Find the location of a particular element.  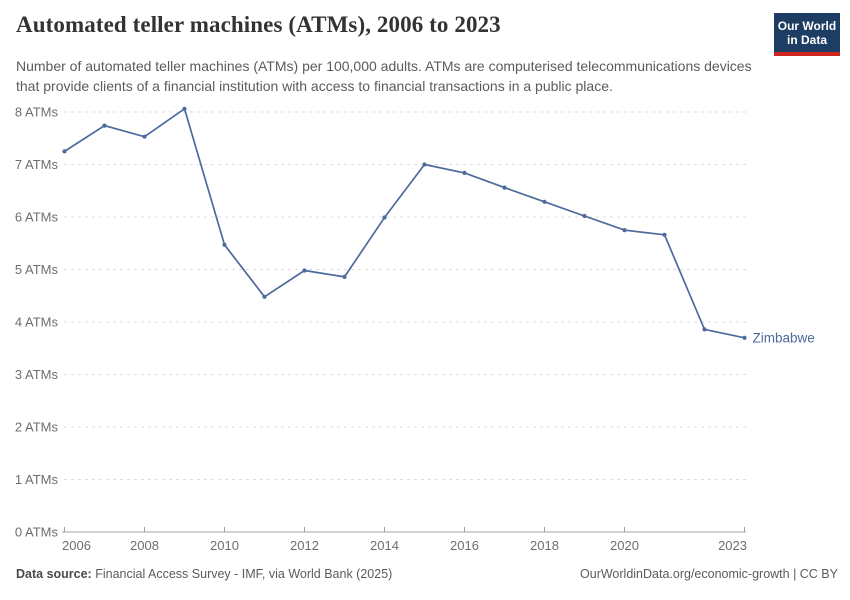

data-point-2020 is located at coordinates (624, 230).